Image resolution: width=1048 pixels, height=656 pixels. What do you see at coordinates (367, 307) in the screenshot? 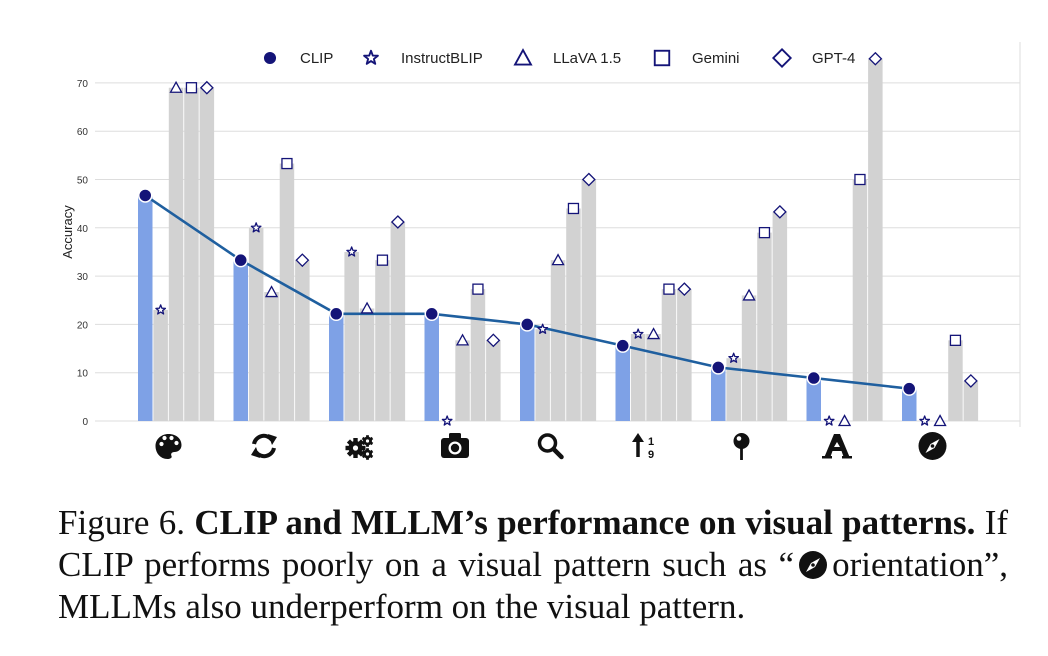
I see `marker-triangle-quantity-count` at bounding box center [367, 307].